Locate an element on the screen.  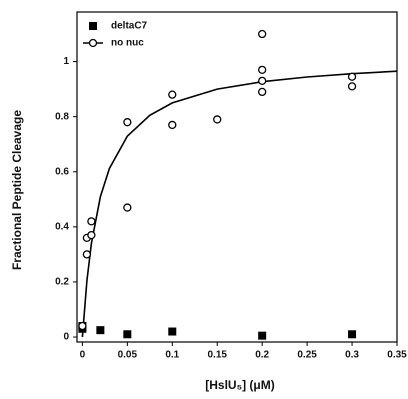
x-tick-label: 0.05 is located at coordinates (128, 355).